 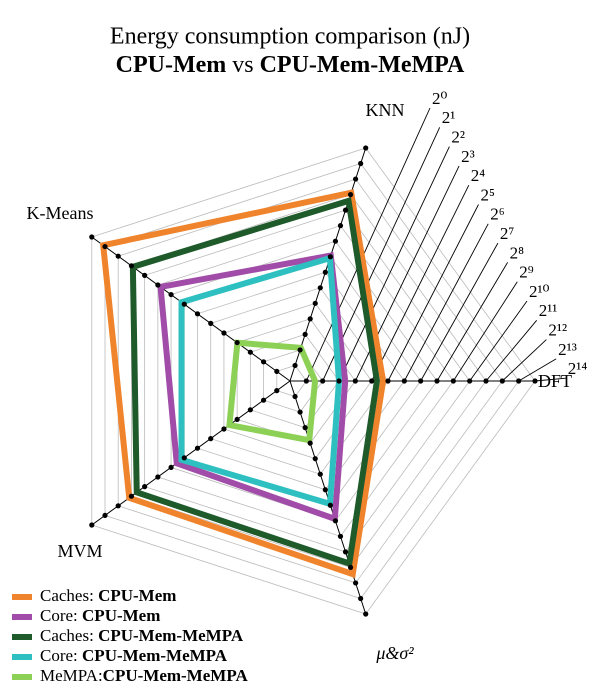 I want to click on r-tick-label: 2⁶, so click(x=497, y=214).